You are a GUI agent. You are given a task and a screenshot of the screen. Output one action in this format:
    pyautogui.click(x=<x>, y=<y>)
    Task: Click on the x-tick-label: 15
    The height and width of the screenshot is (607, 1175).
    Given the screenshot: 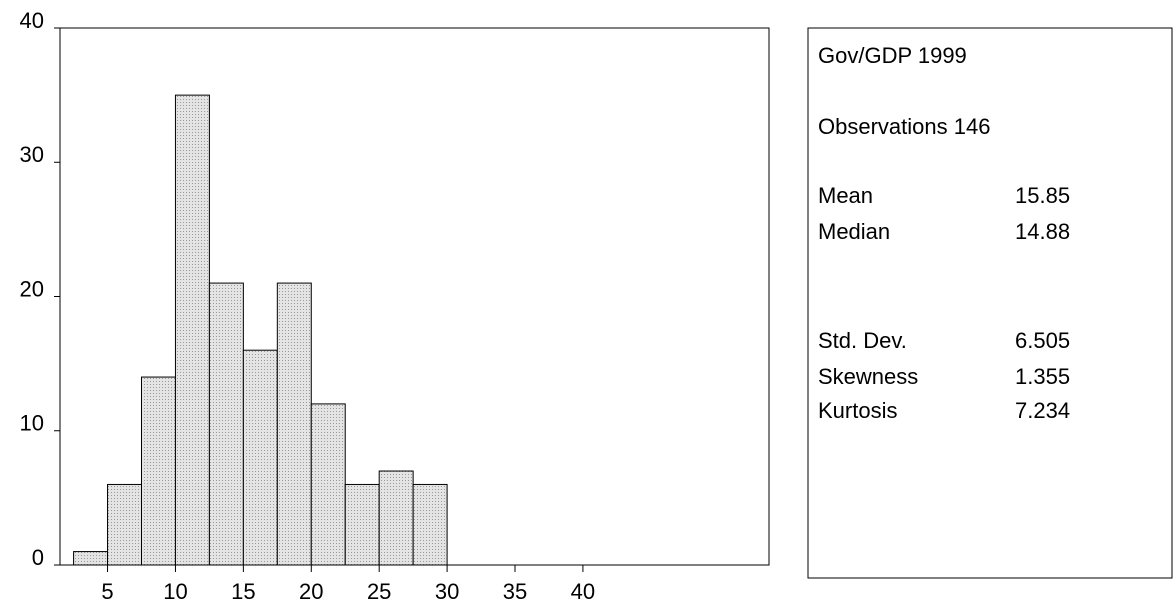 What is the action you would take?
    pyautogui.click(x=243, y=591)
    